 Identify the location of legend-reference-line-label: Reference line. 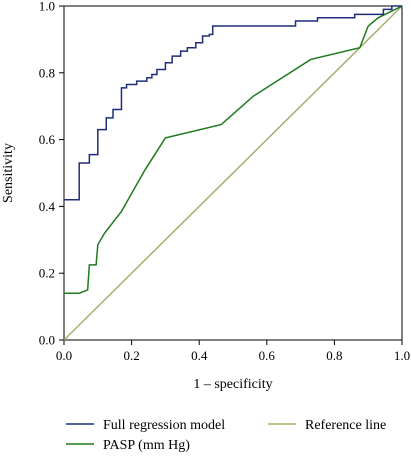
(345, 425).